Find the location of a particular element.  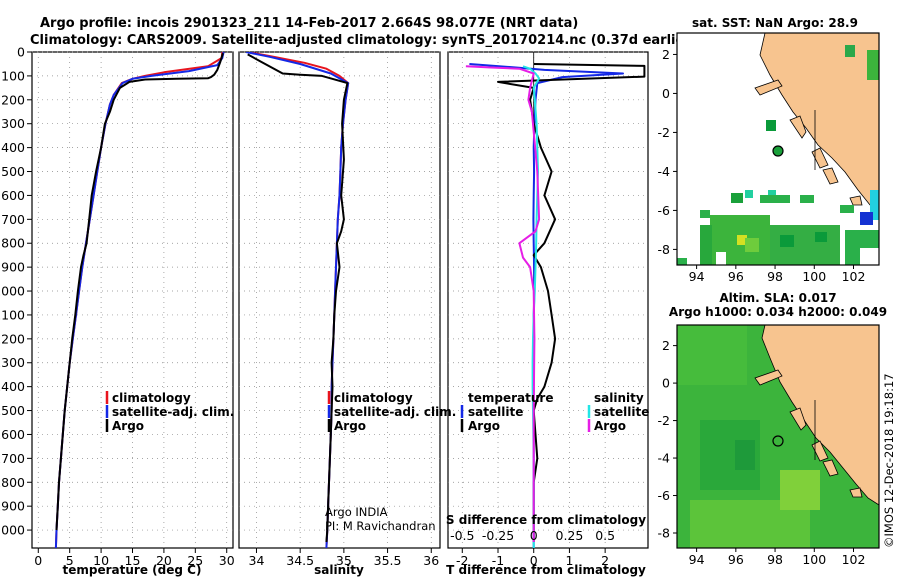

map-y-tick-label: -8 is located at coordinates (664, 249).